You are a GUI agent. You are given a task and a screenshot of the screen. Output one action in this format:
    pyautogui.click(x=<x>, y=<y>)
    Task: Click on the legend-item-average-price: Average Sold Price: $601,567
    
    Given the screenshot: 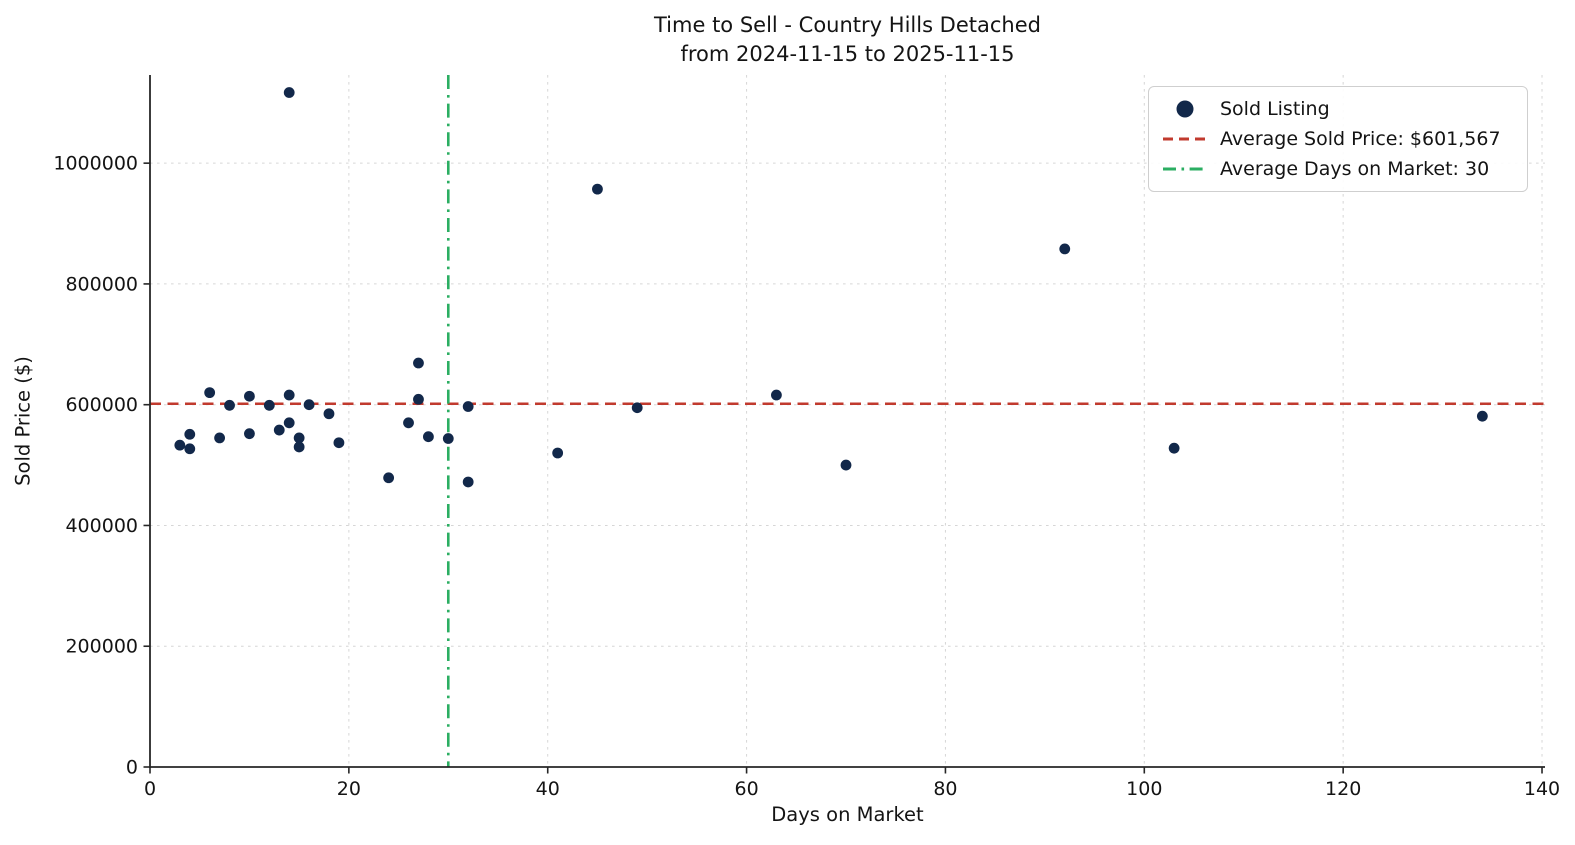 What is the action you would take?
    pyautogui.click(x=1337, y=139)
    